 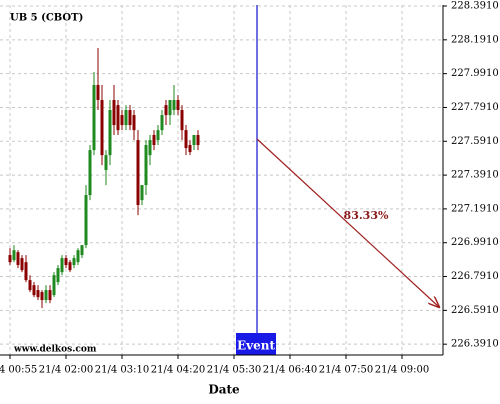 What do you see at coordinates (475, 208) in the screenshot?
I see `y-tick-label: 227.1910` at bounding box center [475, 208].